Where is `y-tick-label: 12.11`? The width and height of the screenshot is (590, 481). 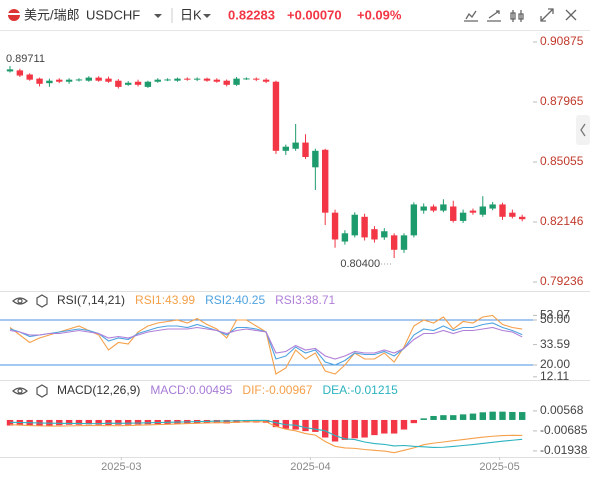 y-tick-label: 12.11 is located at coordinates (554, 376).